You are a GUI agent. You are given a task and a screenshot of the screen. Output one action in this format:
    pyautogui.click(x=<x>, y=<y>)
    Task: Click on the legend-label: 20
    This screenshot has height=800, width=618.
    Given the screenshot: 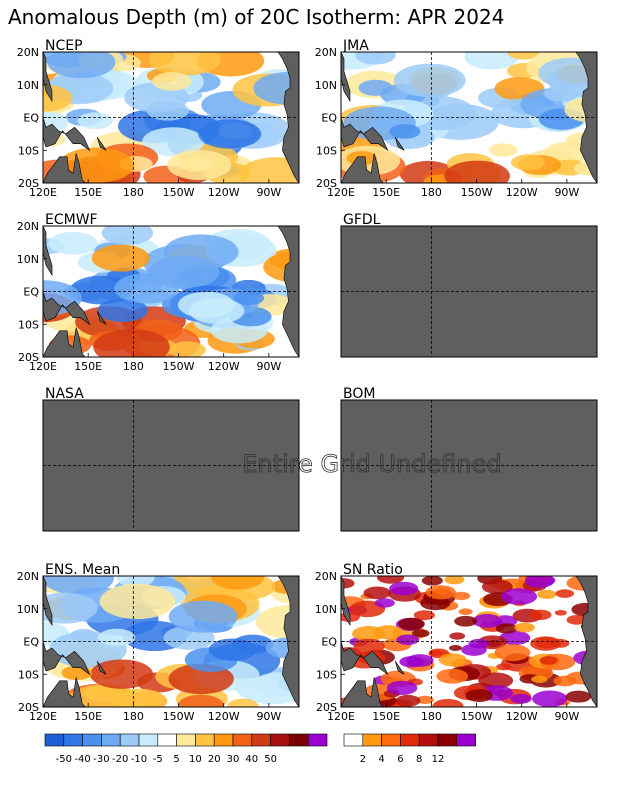 What is the action you would take?
    pyautogui.click(x=214, y=759)
    